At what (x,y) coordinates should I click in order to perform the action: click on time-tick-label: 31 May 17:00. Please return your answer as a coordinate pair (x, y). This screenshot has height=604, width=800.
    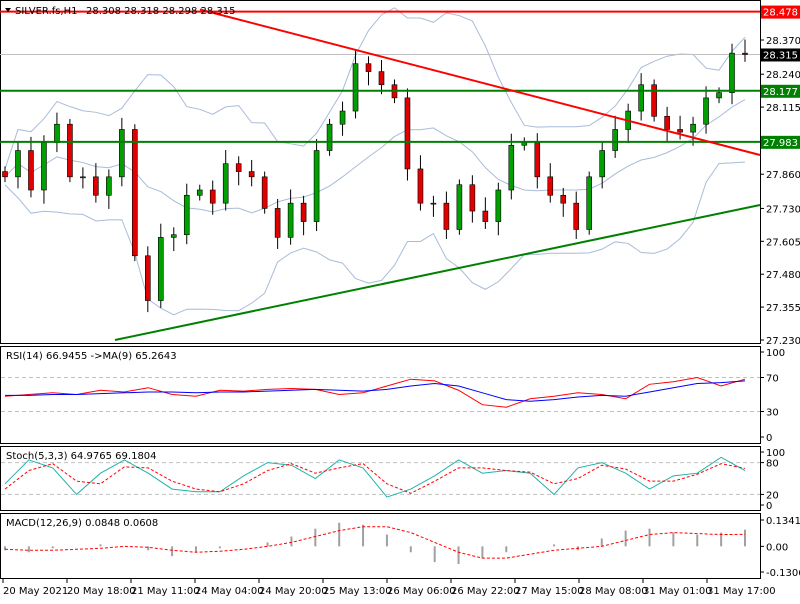
    Looking at the image, I should click on (741, 591).